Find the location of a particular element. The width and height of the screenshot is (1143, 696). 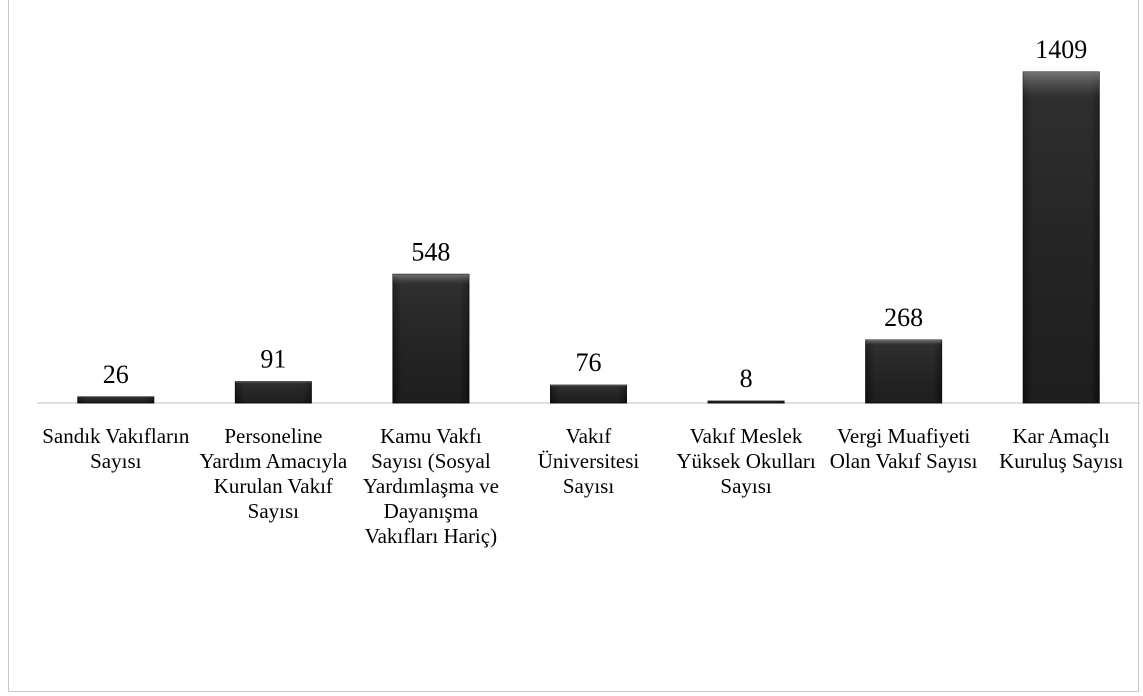

x-tick-label: Vergi Muafiyeti Olan Vakıf Sayısı is located at coordinates (903, 448).